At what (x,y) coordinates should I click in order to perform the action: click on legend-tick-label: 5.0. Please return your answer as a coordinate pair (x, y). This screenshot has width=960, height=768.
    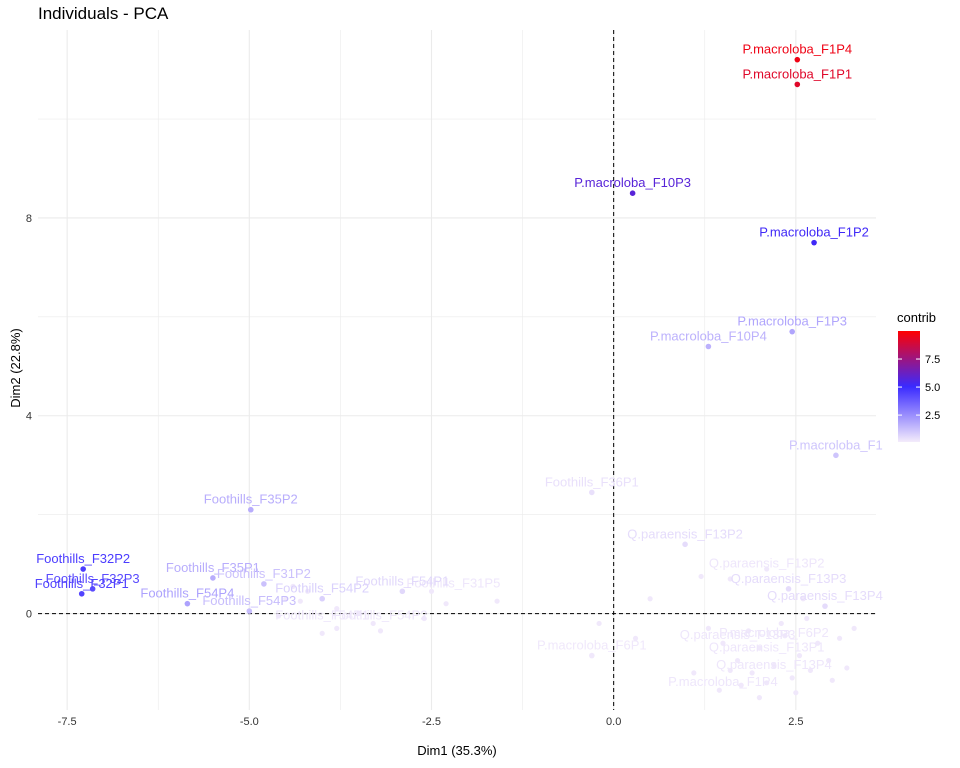
    Looking at the image, I should click on (932, 388).